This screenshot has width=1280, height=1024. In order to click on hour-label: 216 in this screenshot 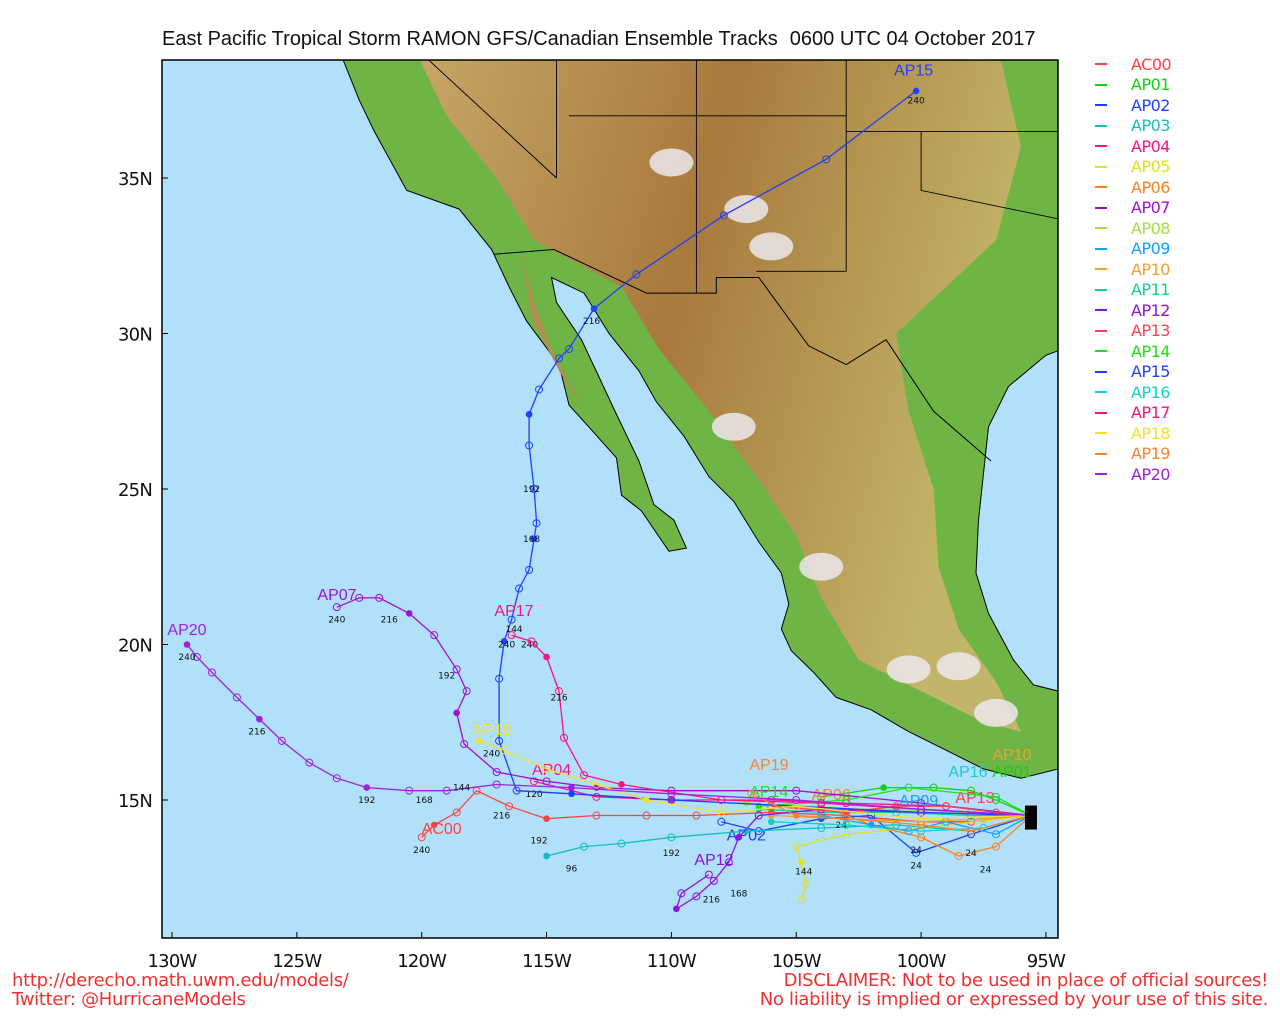, I will do `click(501, 817)`.